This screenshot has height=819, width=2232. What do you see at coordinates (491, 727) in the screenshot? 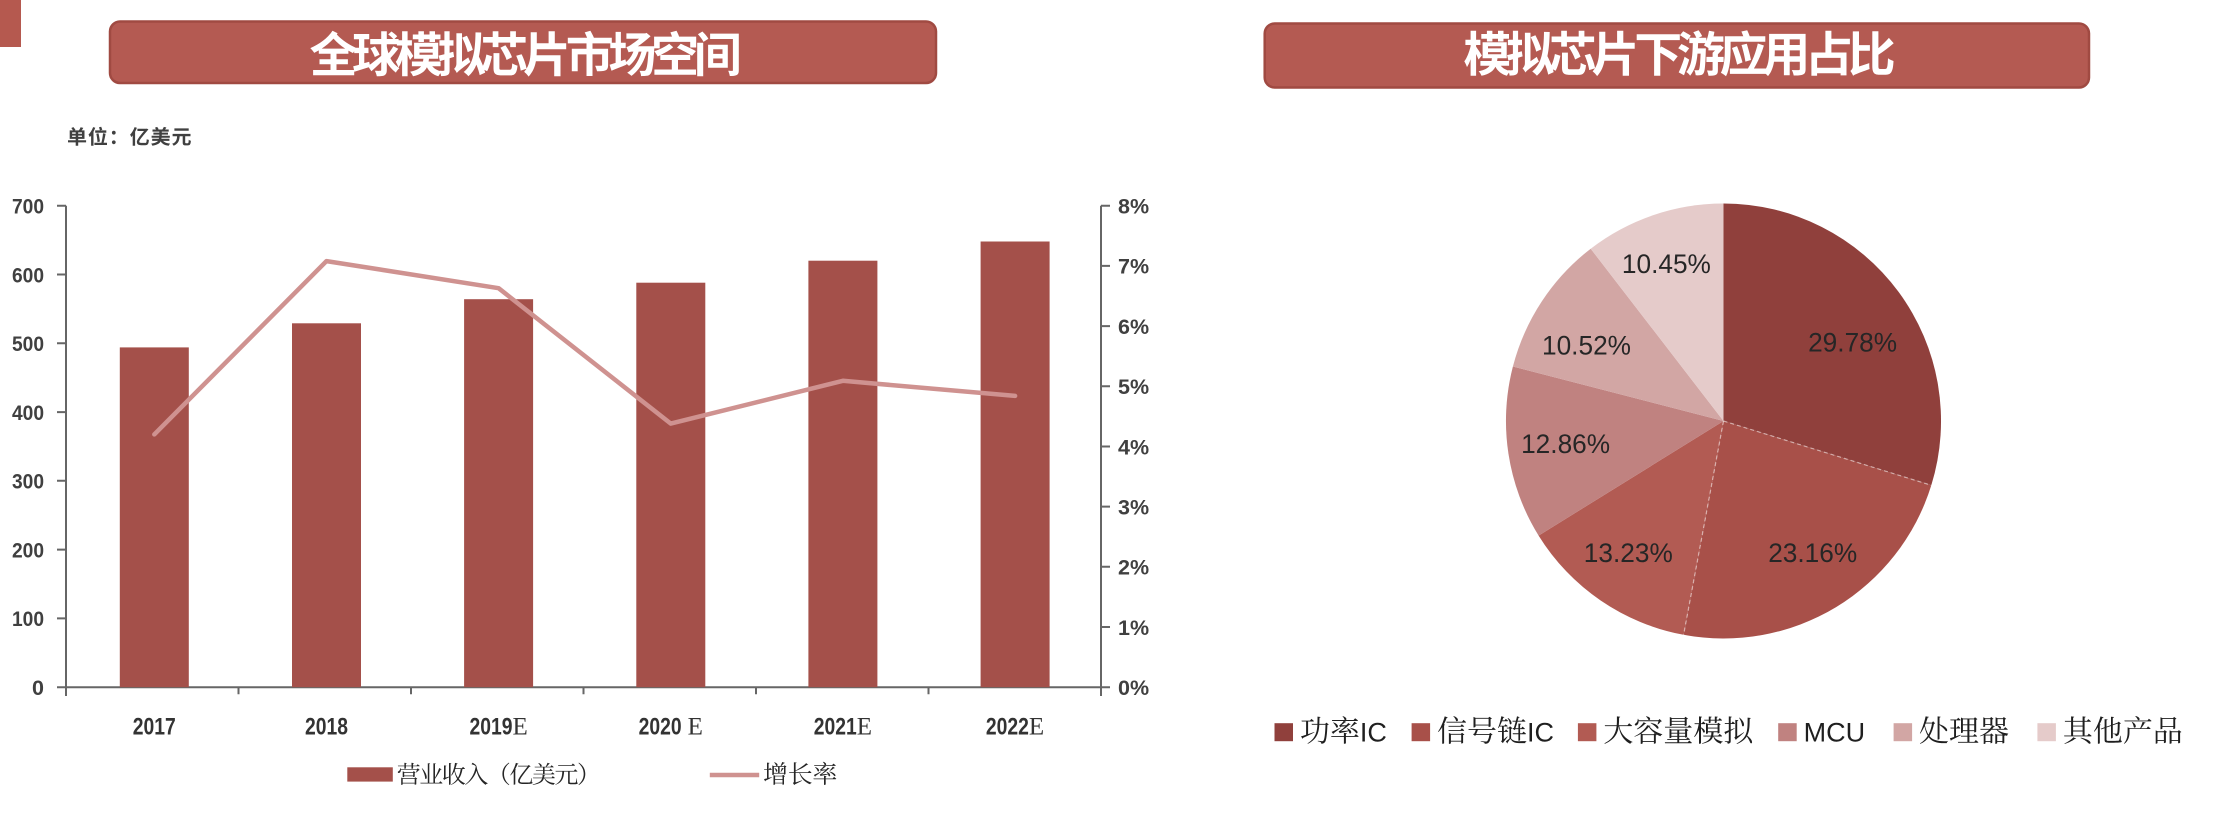
I see `svg-text: 2019` at bounding box center [491, 727].